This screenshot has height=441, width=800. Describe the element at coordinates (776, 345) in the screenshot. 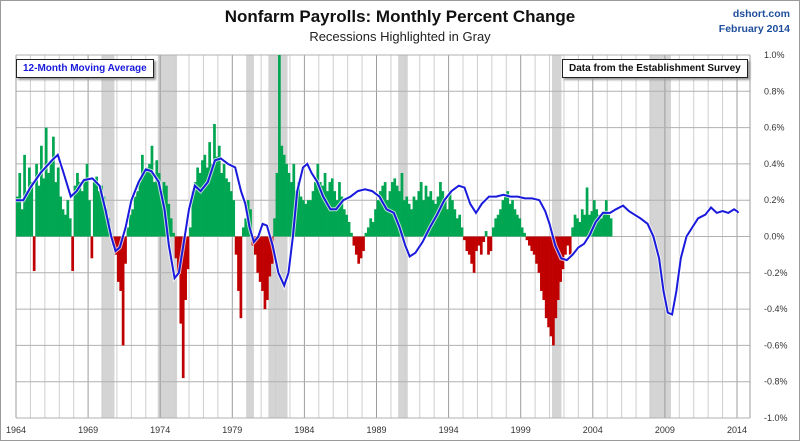

I see `y-tick-label: -0.6%` at that location.